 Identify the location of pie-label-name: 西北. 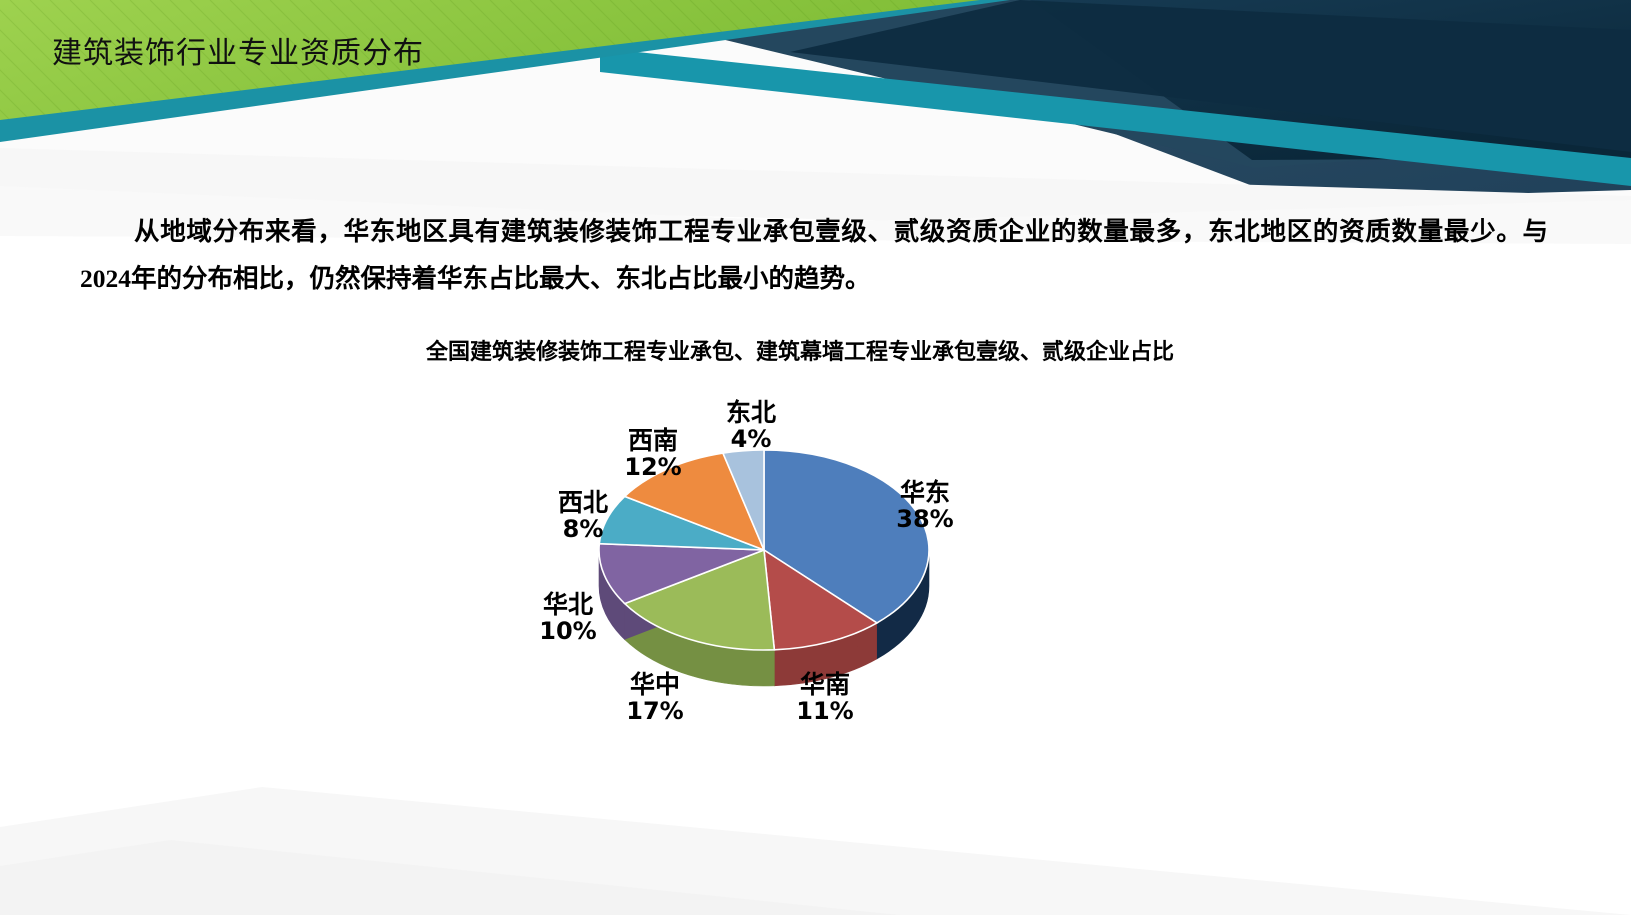
(582, 503).